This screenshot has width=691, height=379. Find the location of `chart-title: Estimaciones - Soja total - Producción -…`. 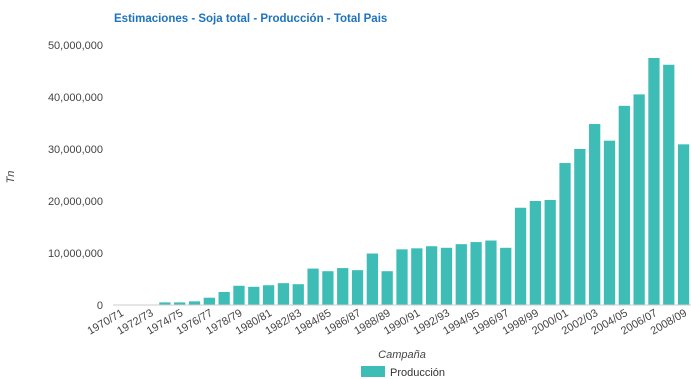

chart-title: Estimaciones - Soja total - Producción -… is located at coordinates (250, 19).